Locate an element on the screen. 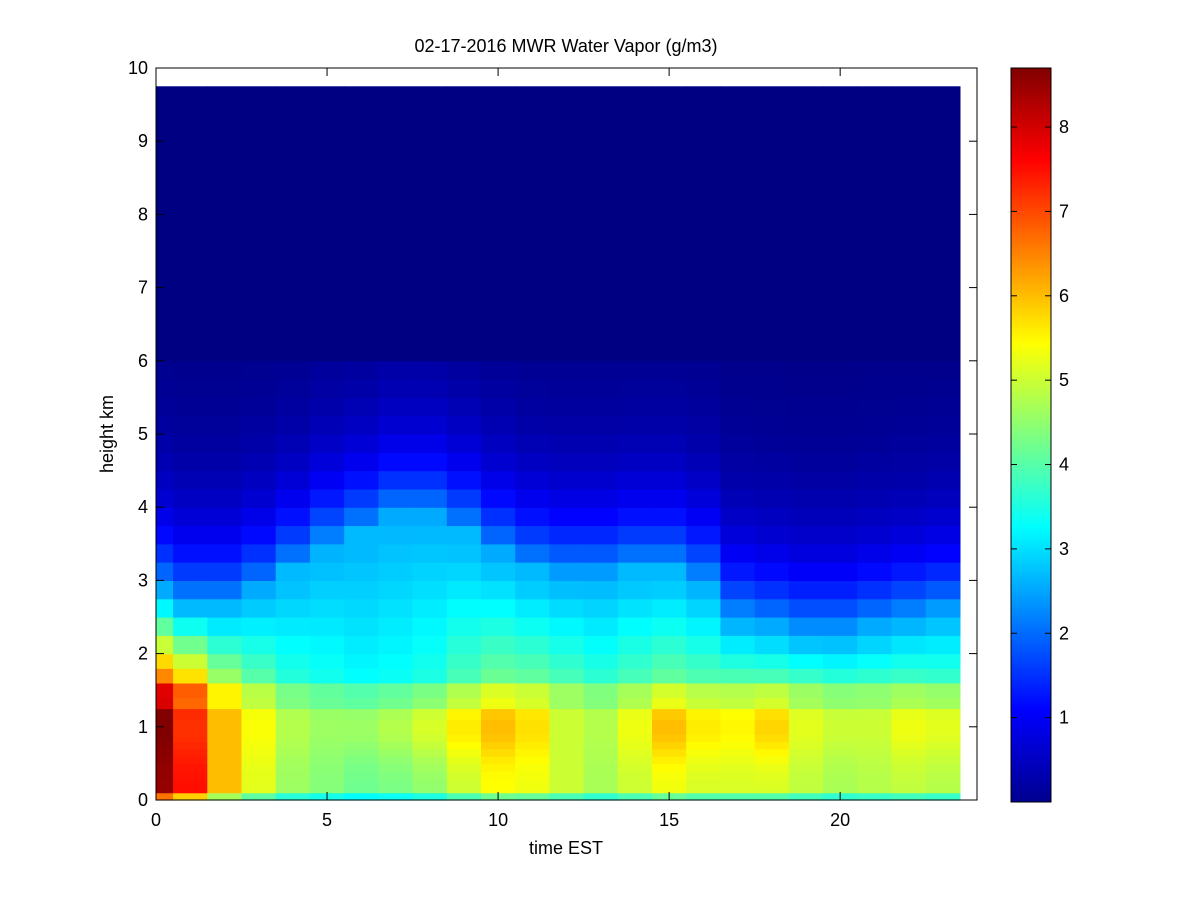 This screenshot has height=900, width=1200. x-tick-label: 10 is located at coordinates (498, 820).